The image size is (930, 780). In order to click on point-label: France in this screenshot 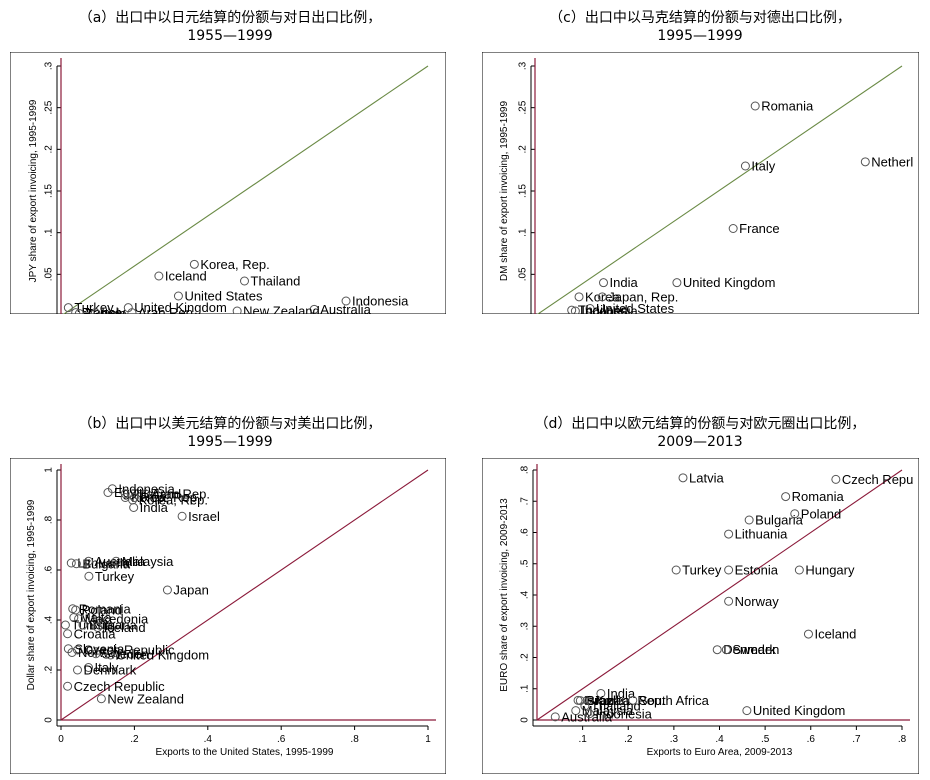, I will do `click(102, 312)`.